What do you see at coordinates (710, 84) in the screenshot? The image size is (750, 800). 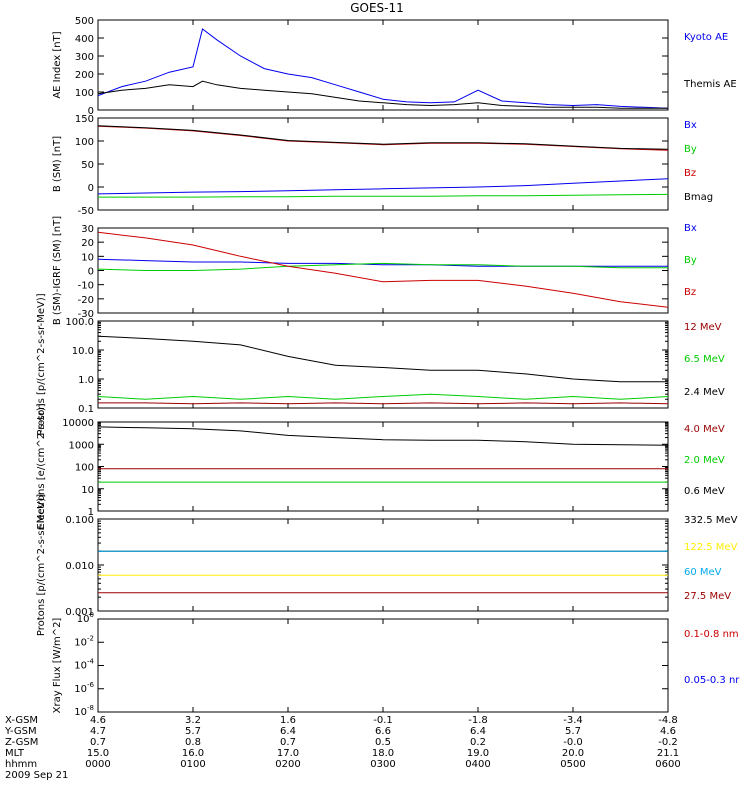 I see `legend-label: Themis AE` at bounding box center [710, 84].